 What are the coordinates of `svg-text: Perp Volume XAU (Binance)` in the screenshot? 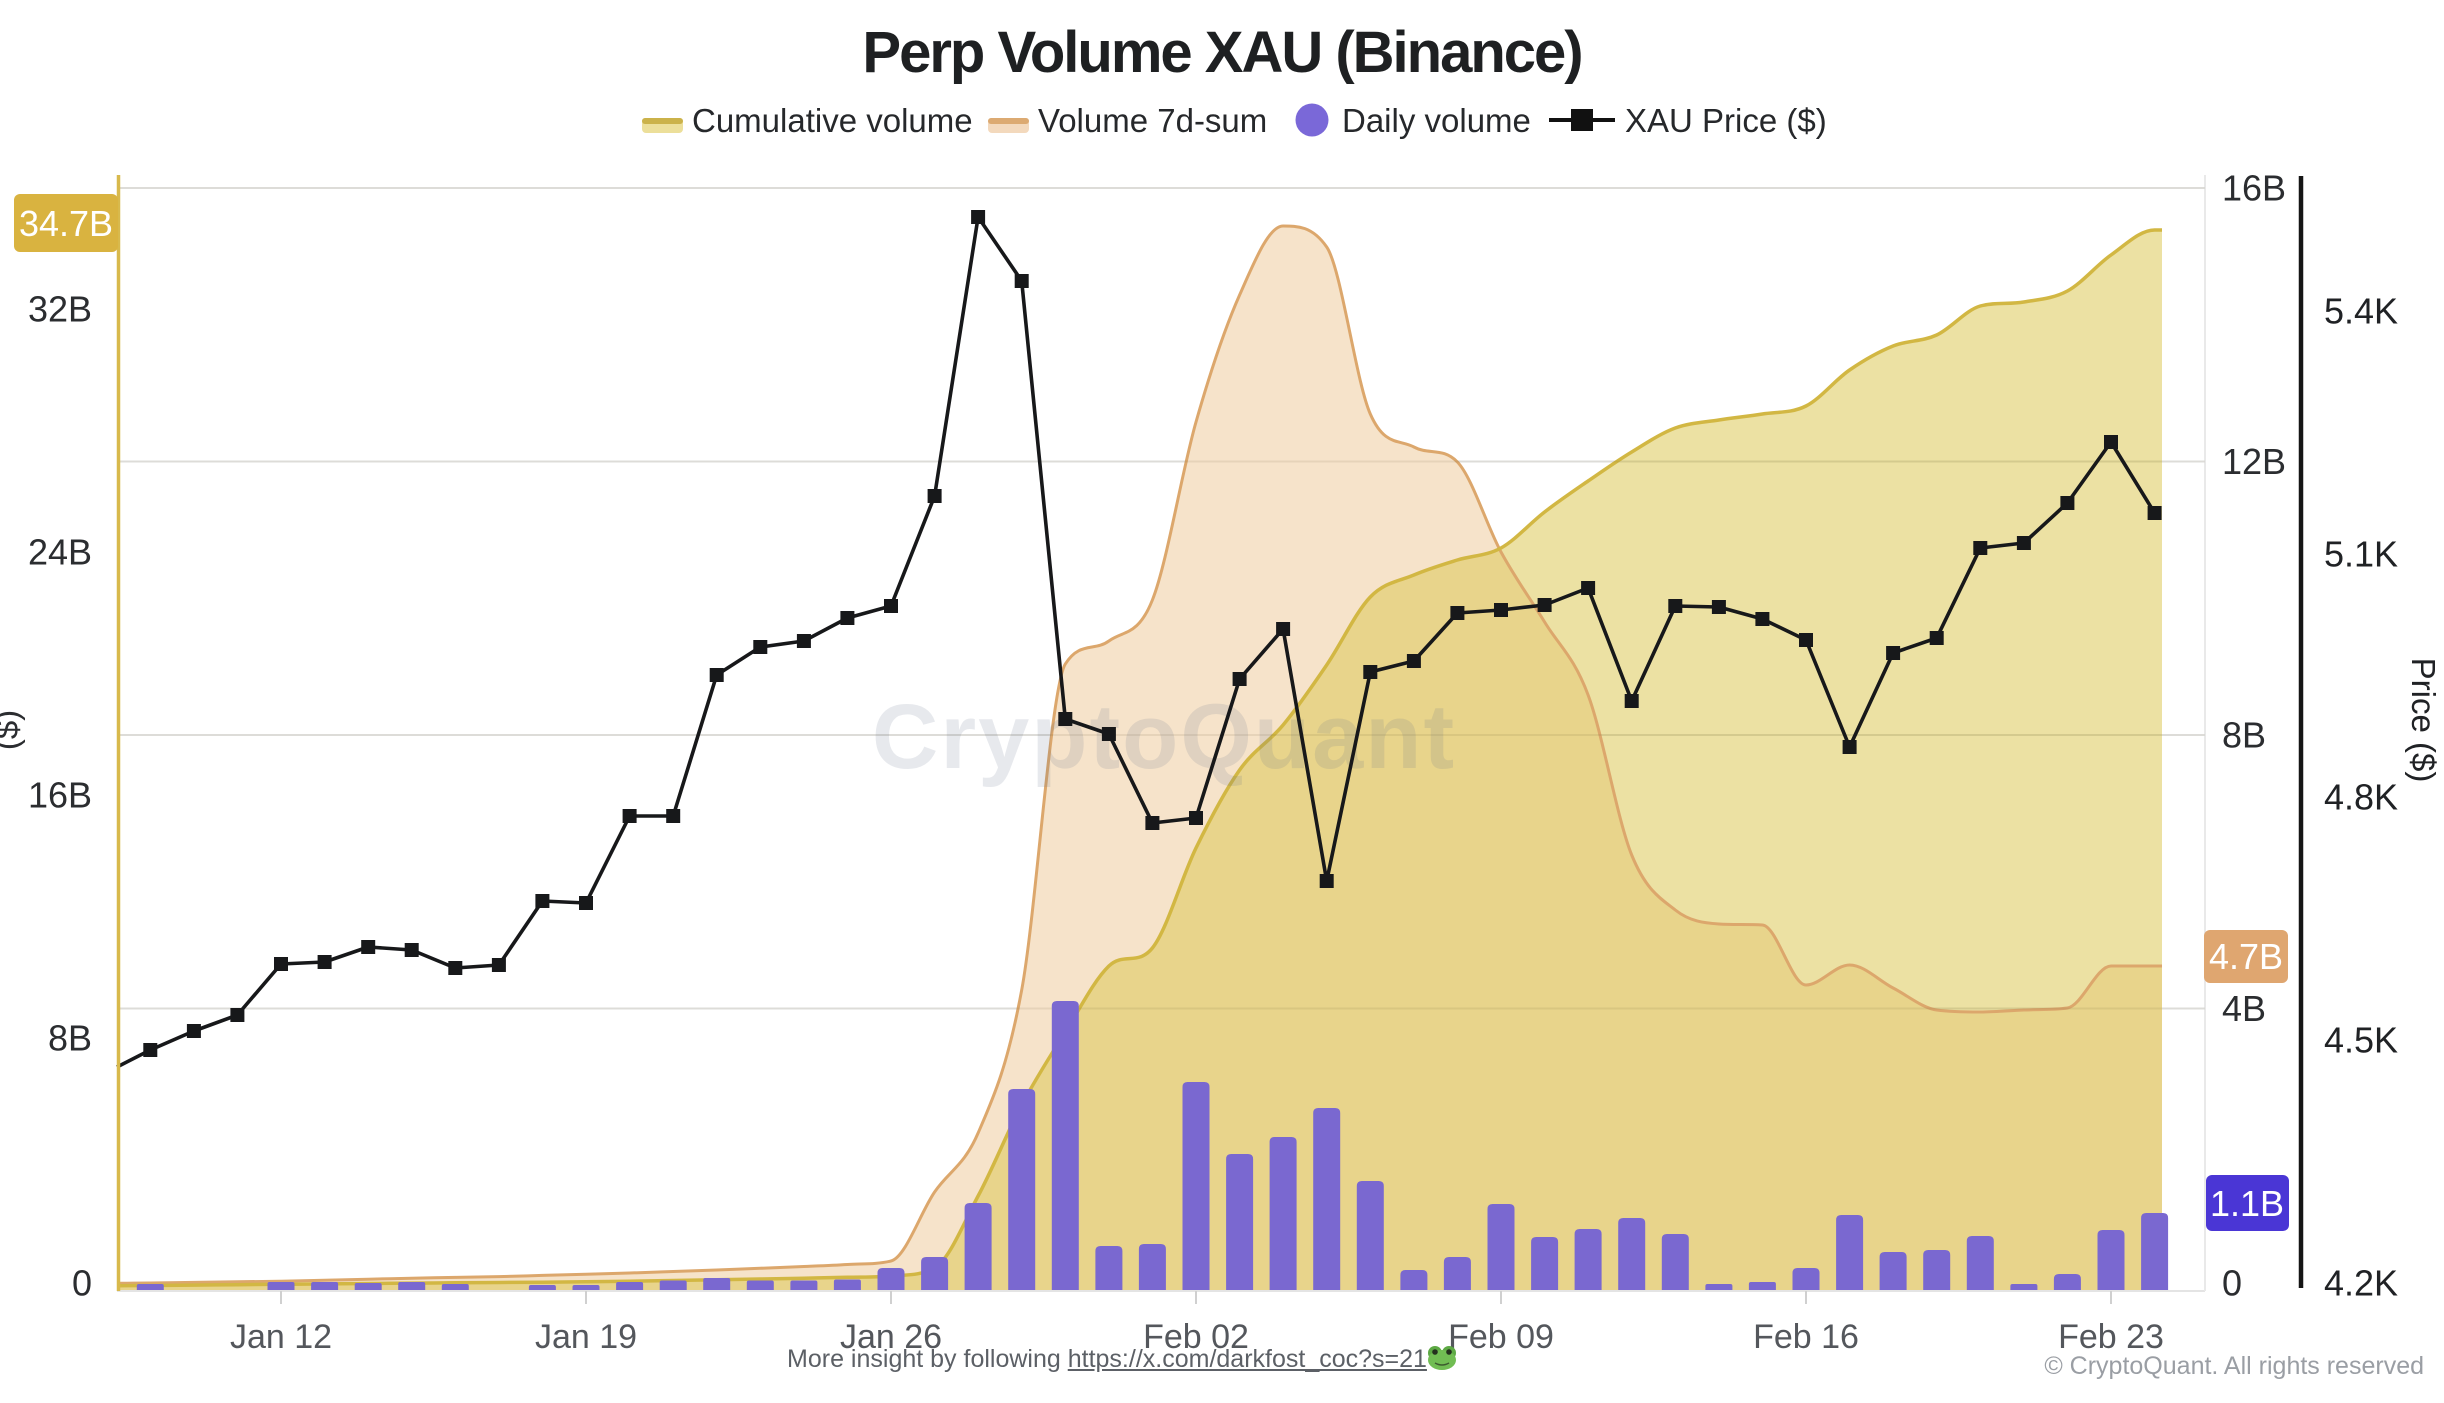 It's located at (1221, 52).